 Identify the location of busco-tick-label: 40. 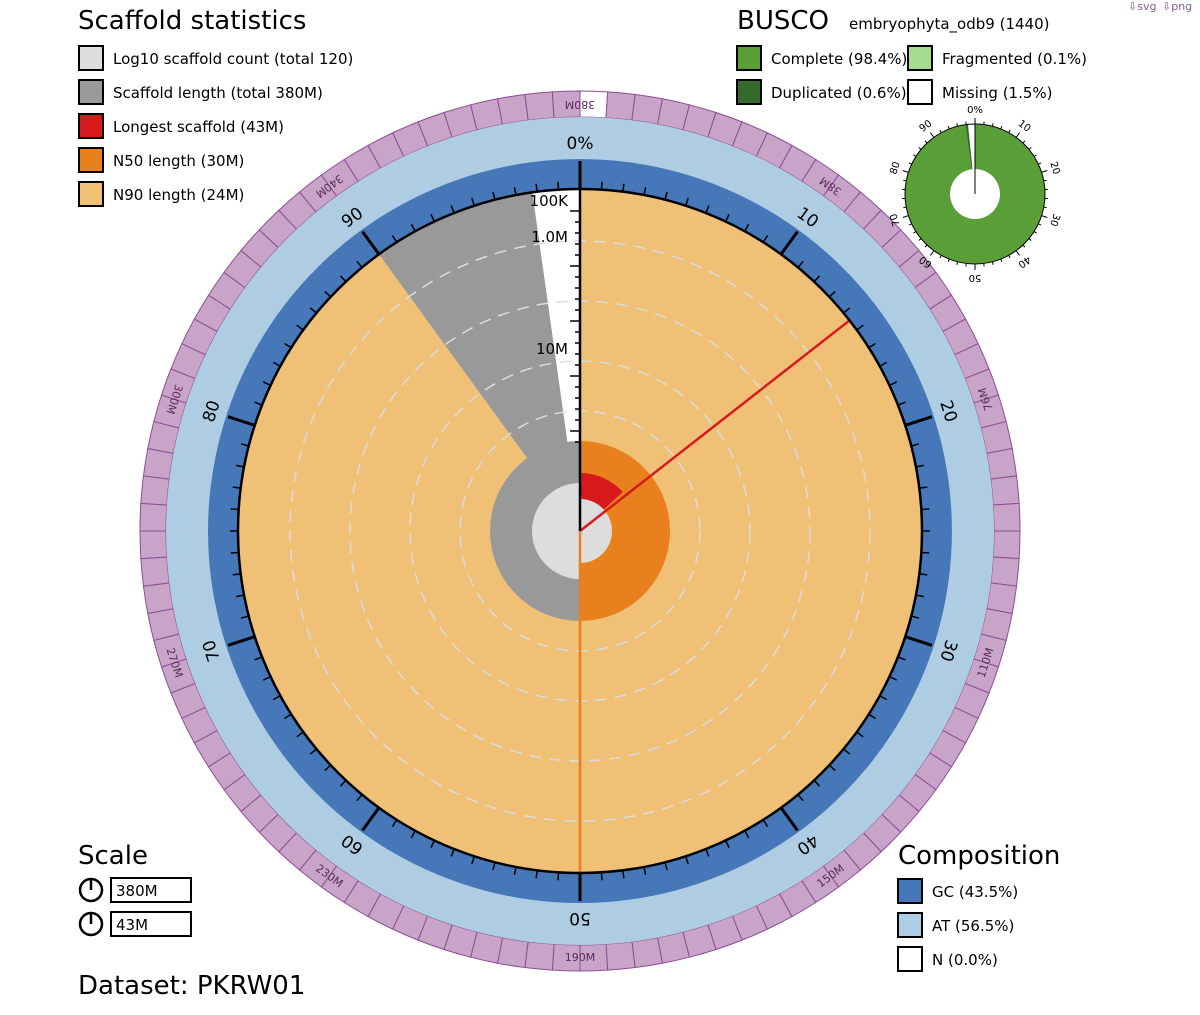
(1024, 261).